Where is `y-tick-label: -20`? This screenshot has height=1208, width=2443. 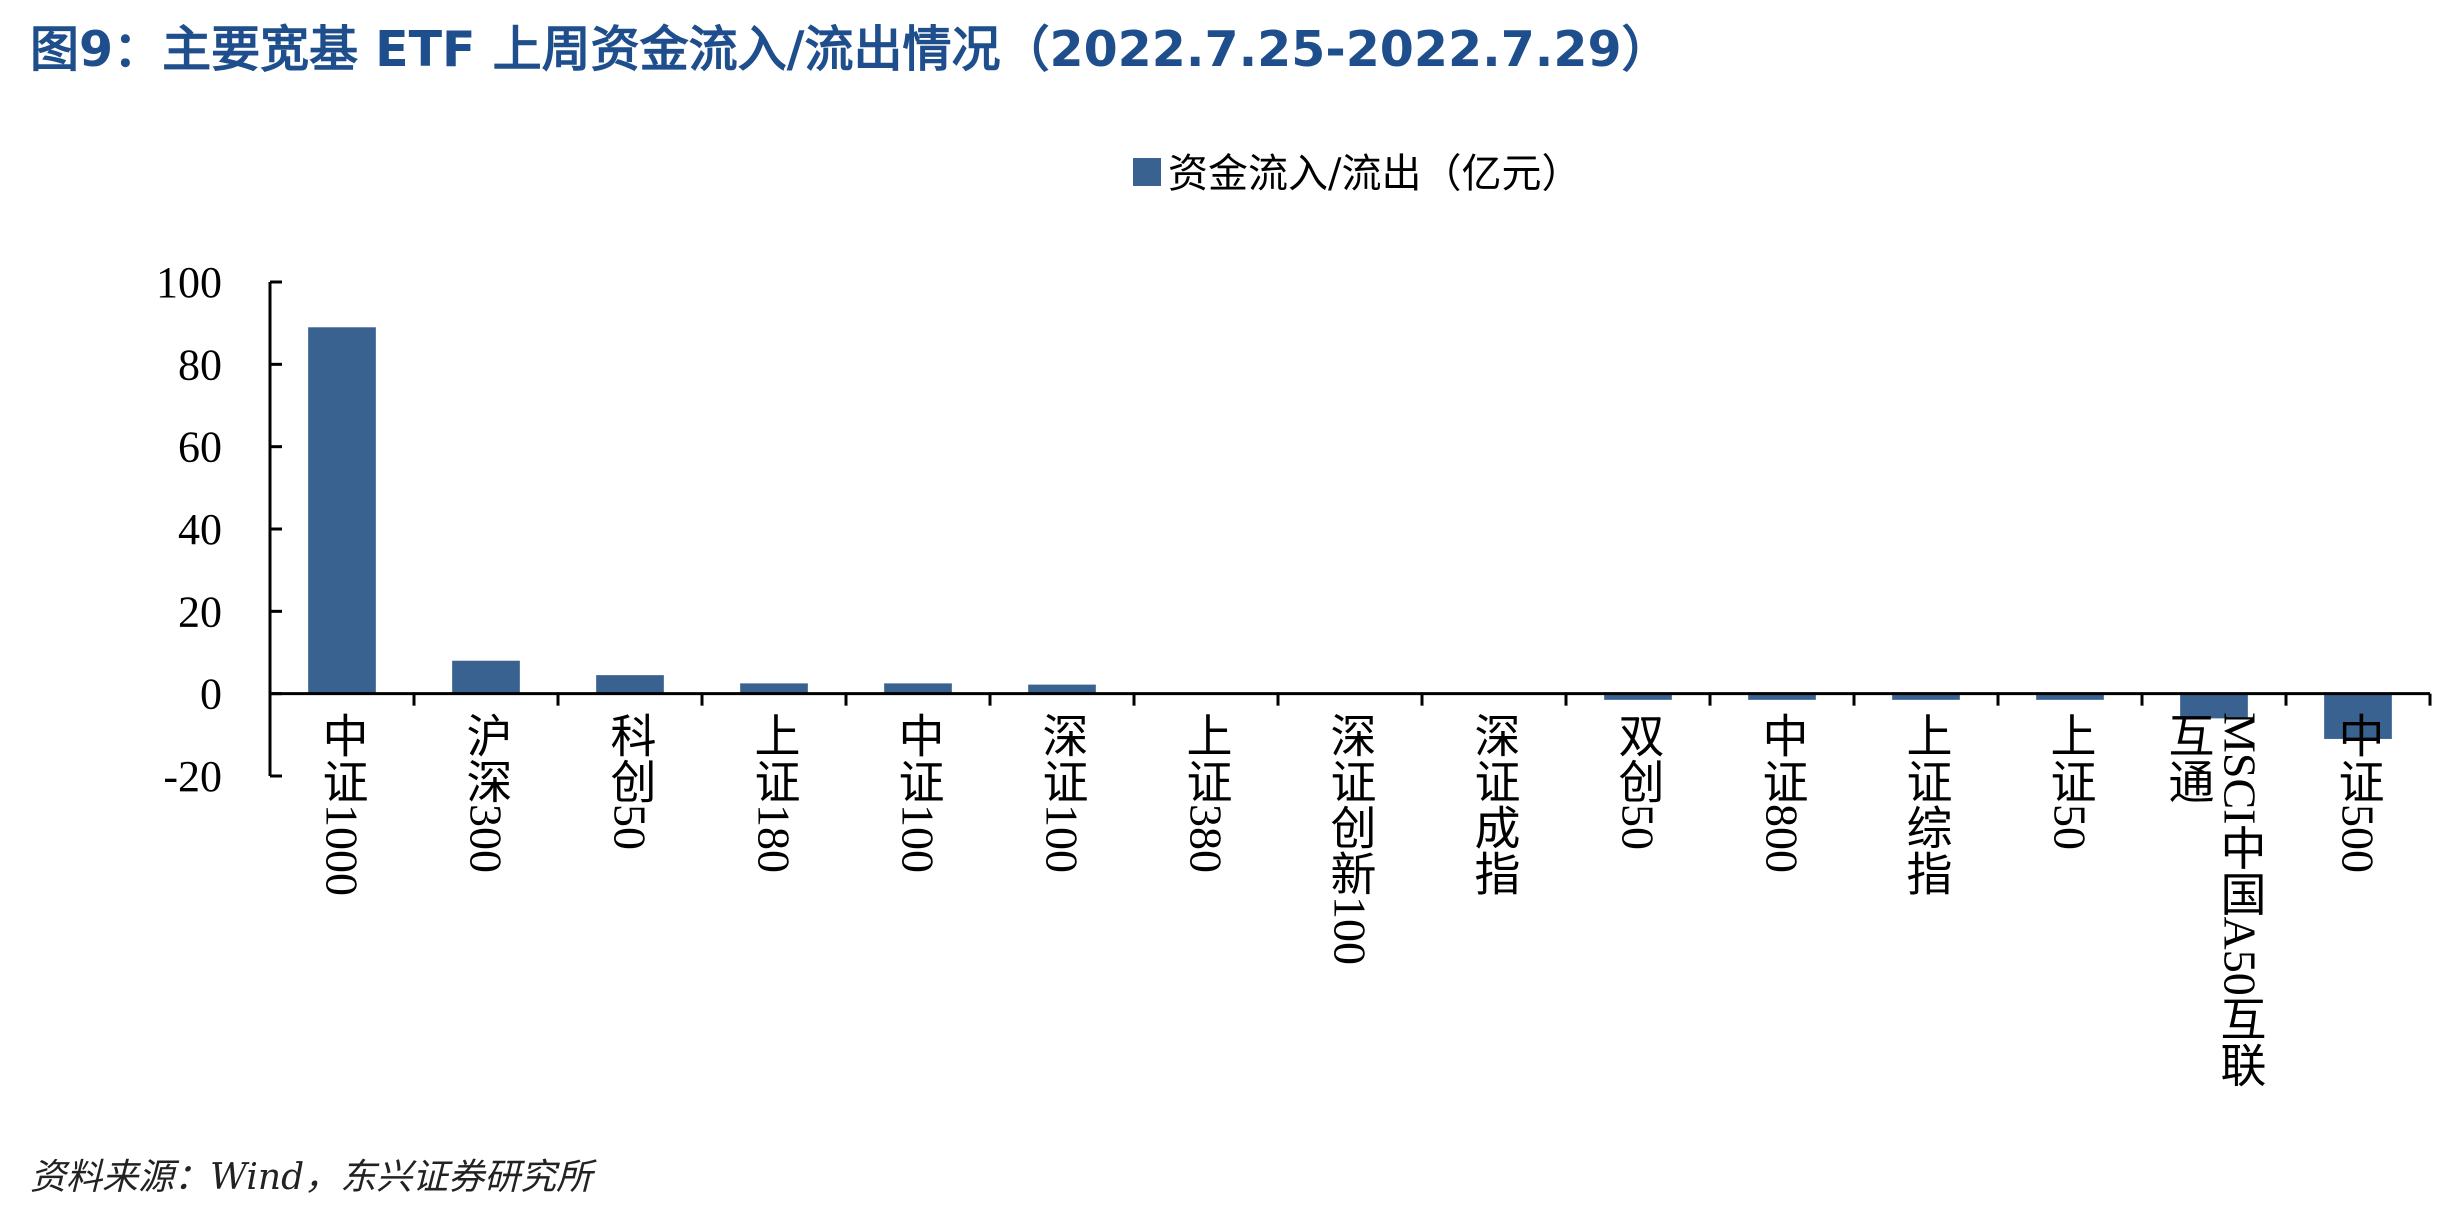
y-tick-label: -20 is located at coordinates (192, 776).